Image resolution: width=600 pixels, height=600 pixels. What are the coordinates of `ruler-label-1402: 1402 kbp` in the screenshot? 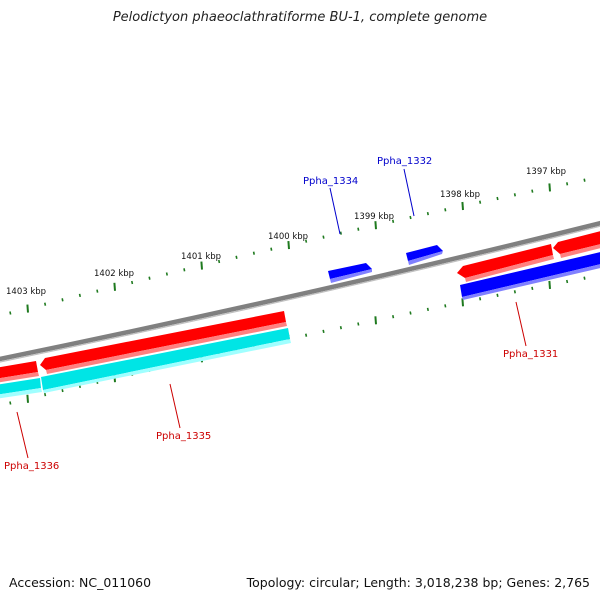 It's located at (114, 274).